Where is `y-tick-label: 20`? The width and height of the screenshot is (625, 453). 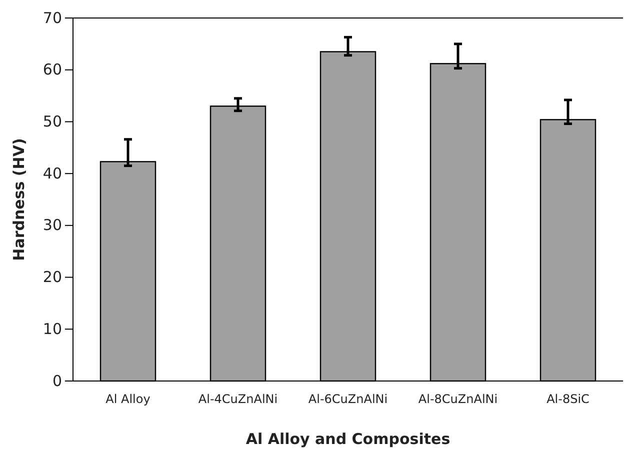 y-tick-label: 20 is located at coordinates (52, 277).